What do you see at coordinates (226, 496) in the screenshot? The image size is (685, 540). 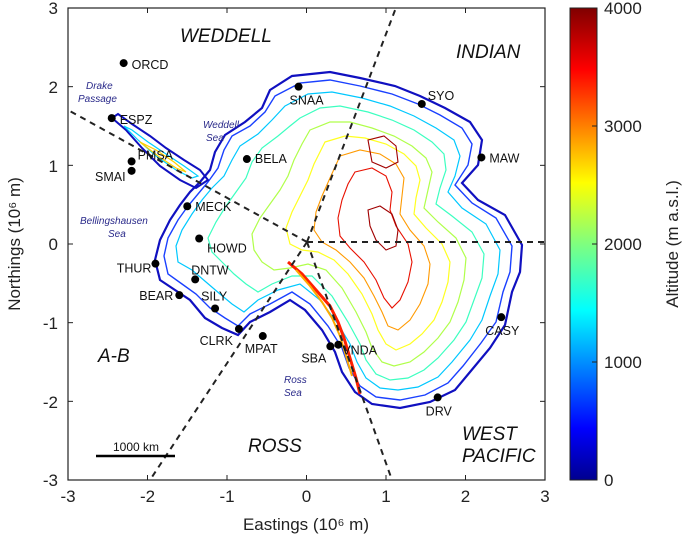 I see `x-tick-label: -1` at bounding box center [226, 496].